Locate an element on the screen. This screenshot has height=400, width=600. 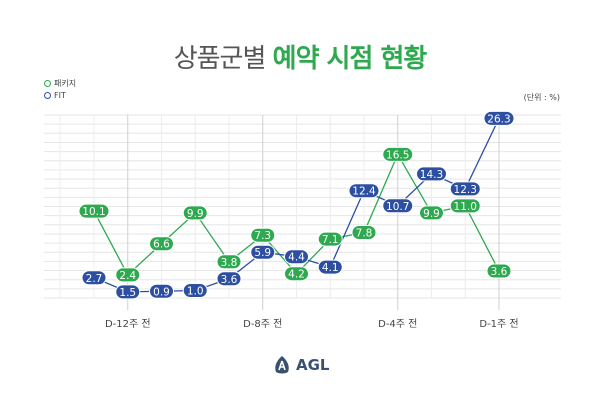
legend-item-fit: FIT is located at coordinates (60, 96).